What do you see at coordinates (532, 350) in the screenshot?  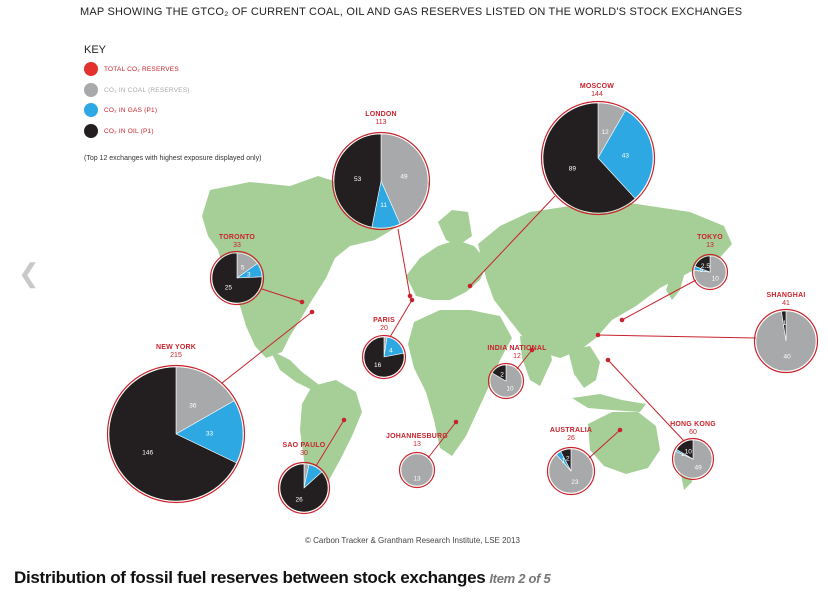 I see `location-dot-india-national` at bounding box center [532, 350].